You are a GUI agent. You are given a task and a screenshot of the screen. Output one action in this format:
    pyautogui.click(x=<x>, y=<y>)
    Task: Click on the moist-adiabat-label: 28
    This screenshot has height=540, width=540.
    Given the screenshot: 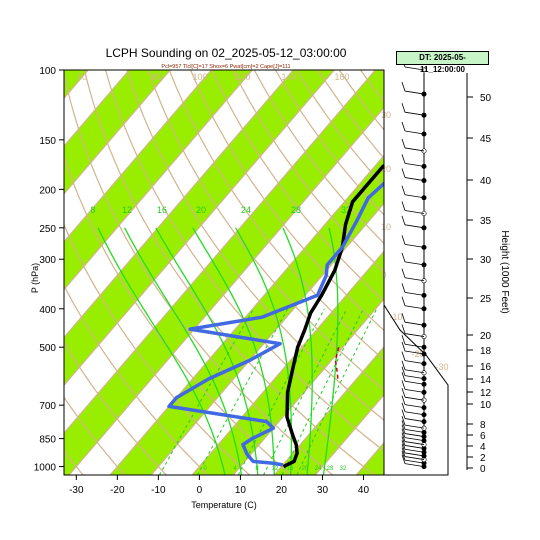 What is the action you would take?
    pyautogui.click(x=296, y=210)
    